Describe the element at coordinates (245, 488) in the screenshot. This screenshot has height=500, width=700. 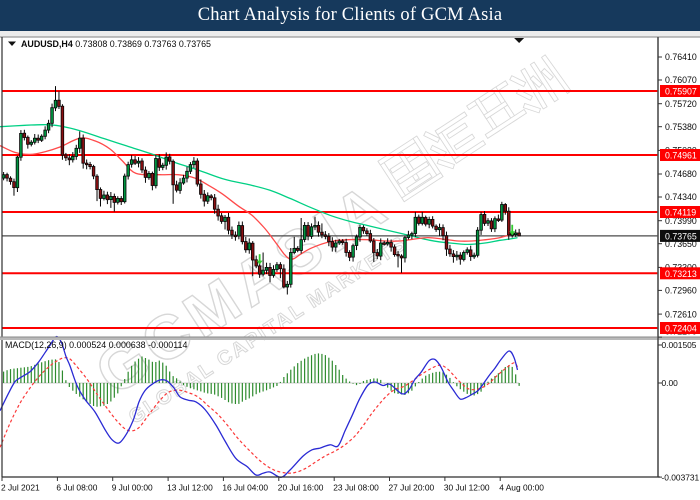
I see `time-axis-label: 16 Jul 04:00` at that location.